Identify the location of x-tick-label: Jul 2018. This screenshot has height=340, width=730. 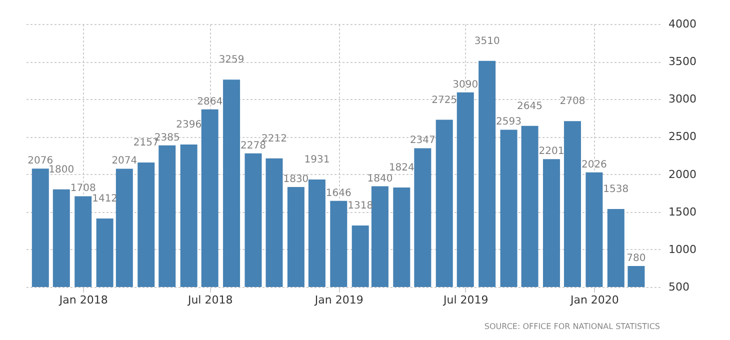
(209, 300).